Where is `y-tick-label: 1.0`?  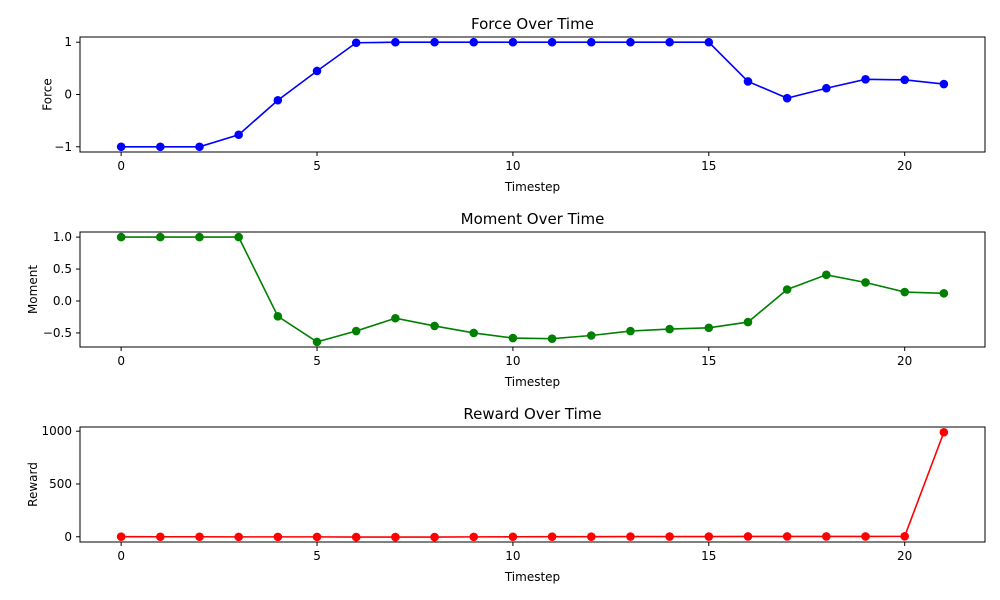 y-tick-label: 1.0 is located at coordinates (62, 237).